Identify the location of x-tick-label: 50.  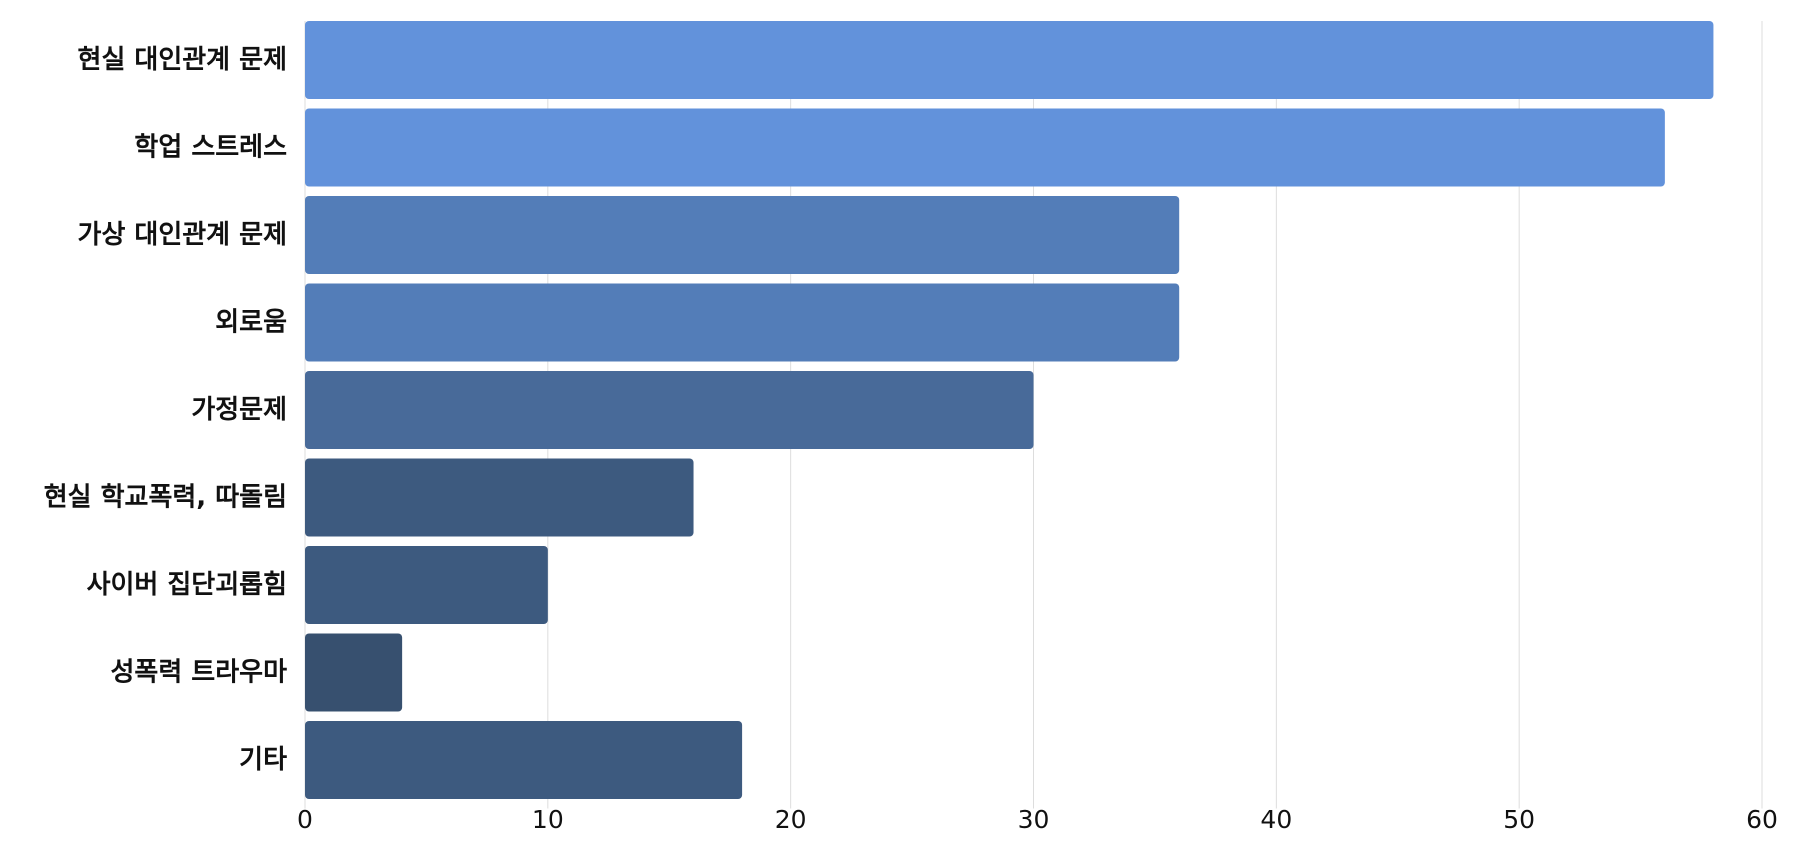
(1519, 819).